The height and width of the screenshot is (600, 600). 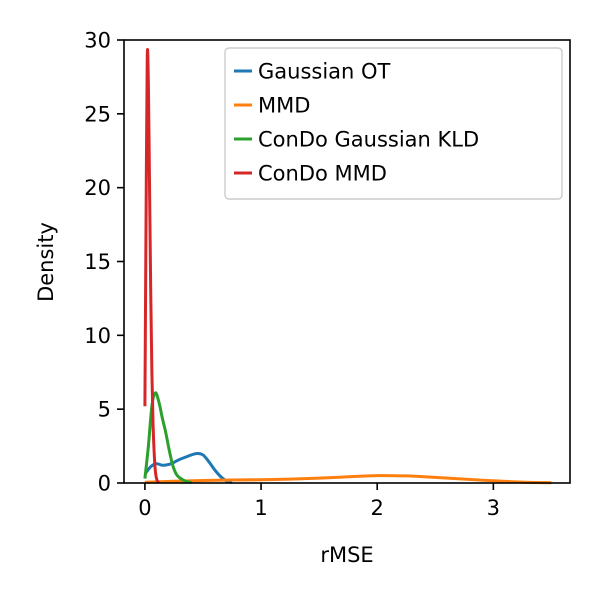 What do you see at coordinates (346, 555) in the screenshot?
I see `x-axis-label: rMSE` at bounding box center [346, 555].